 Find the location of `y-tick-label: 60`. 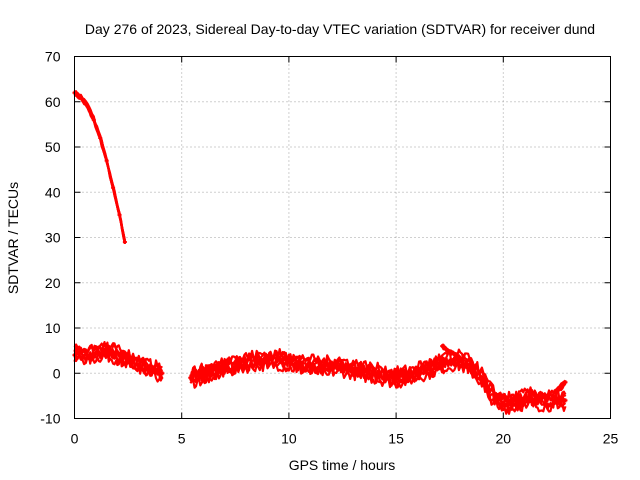

y-tick-label: 60 is located at coordinates (53, 102).